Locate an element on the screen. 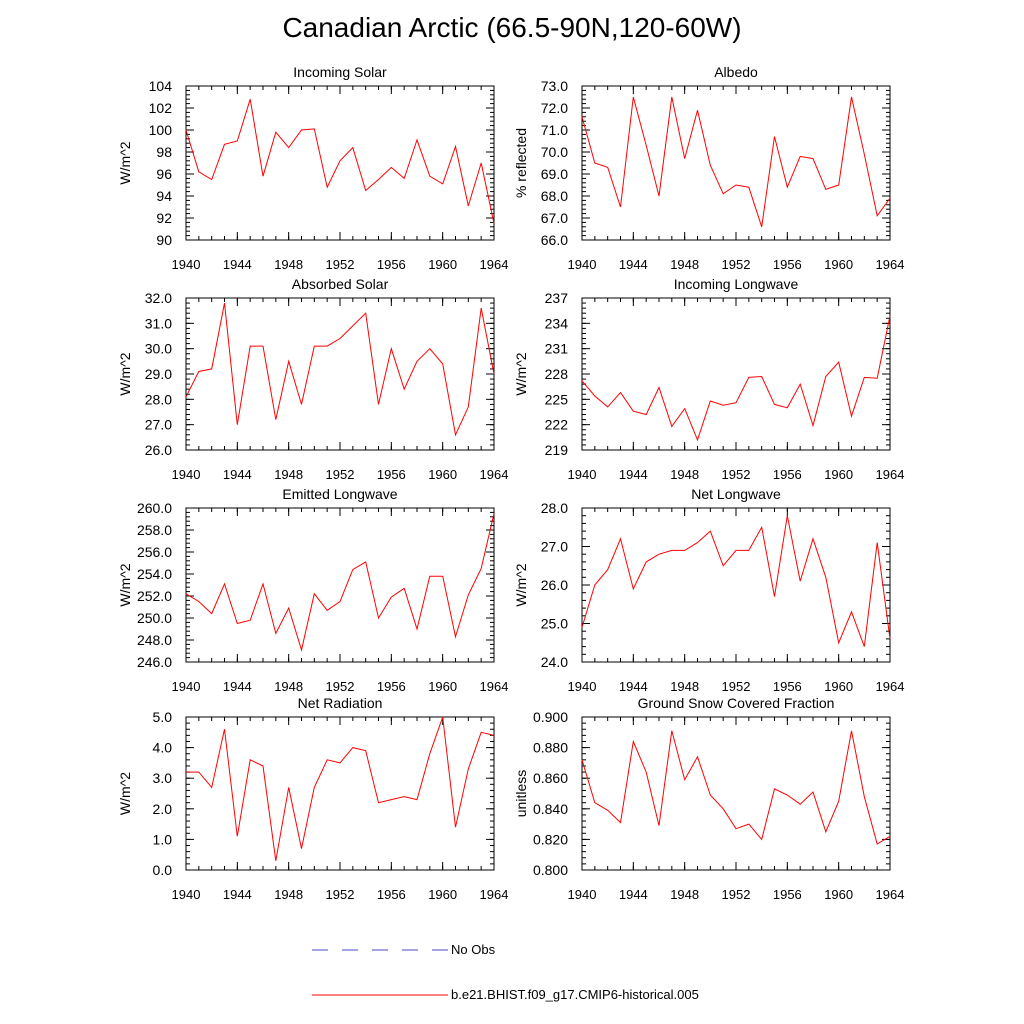 This screenshot has height=1024, width=1024. panel-title: Absorbed Solar is located at coordinates (340, 284).